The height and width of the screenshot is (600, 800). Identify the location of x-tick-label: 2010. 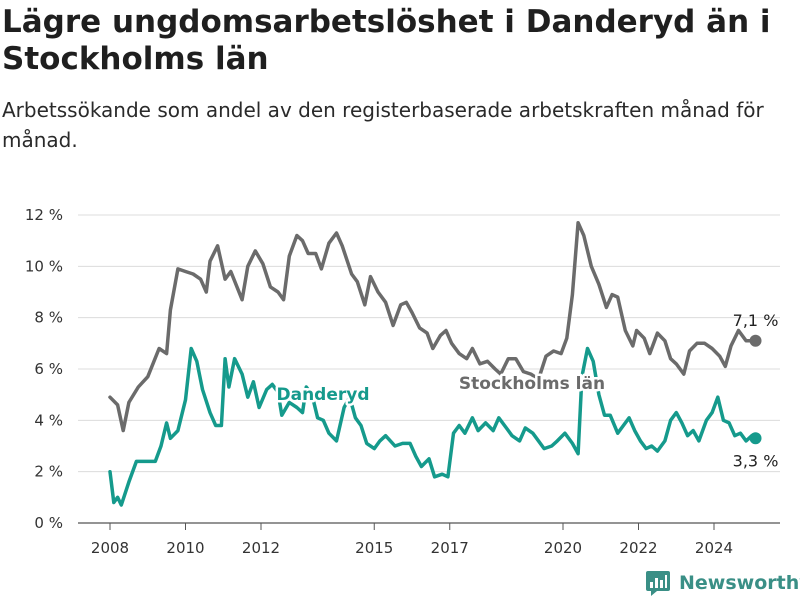
(185, 548).